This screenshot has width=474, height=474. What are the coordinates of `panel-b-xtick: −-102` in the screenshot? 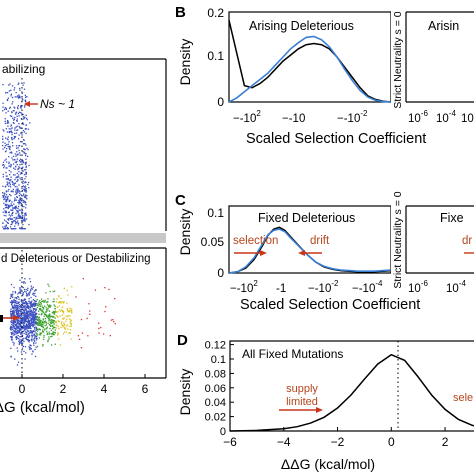 It's located at (247, 117).